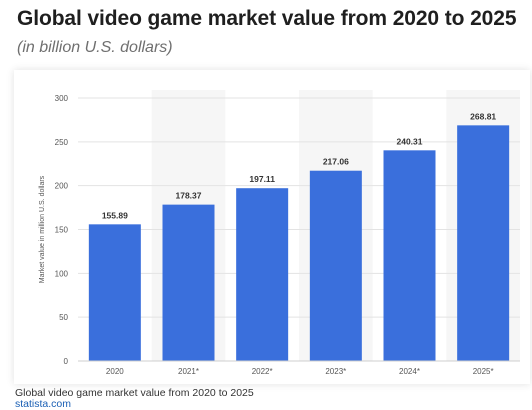  Describe the element at coordinates (336, 162) in the screenshot. I see `data-label: 217.06` at that location.